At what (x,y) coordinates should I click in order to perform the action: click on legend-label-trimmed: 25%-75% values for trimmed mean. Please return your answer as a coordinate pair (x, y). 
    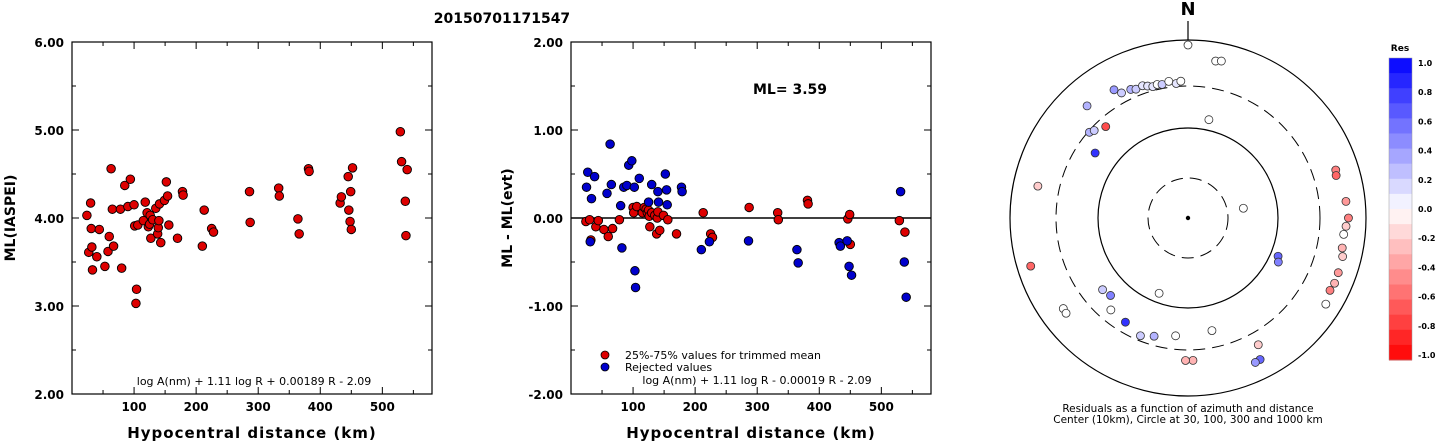
    Looking at the image, I should click on (723, 355).